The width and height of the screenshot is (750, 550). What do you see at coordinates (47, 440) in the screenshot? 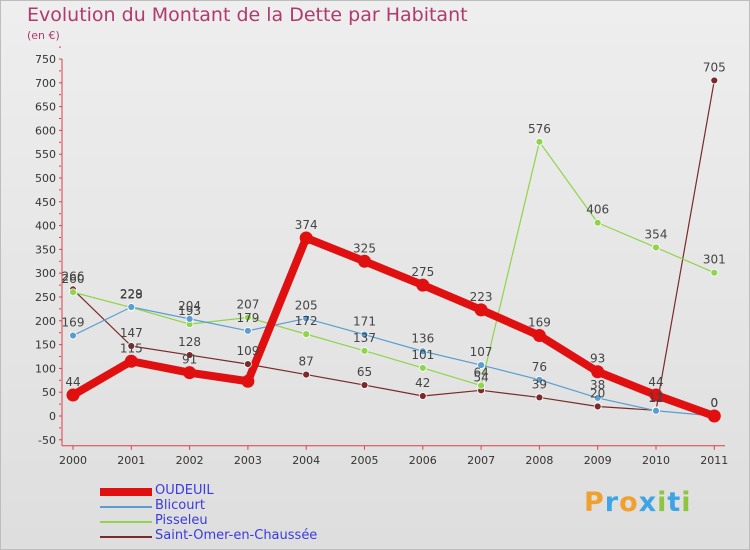
I see `y-tick-label: -50` at bounding box center [47, 440].